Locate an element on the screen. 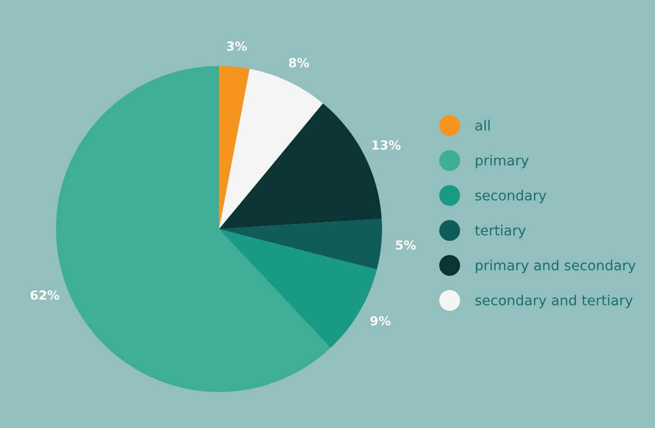 The width and height of the screenshot is (655, 428). data-label: 62% is located at coordinates (45, 295).